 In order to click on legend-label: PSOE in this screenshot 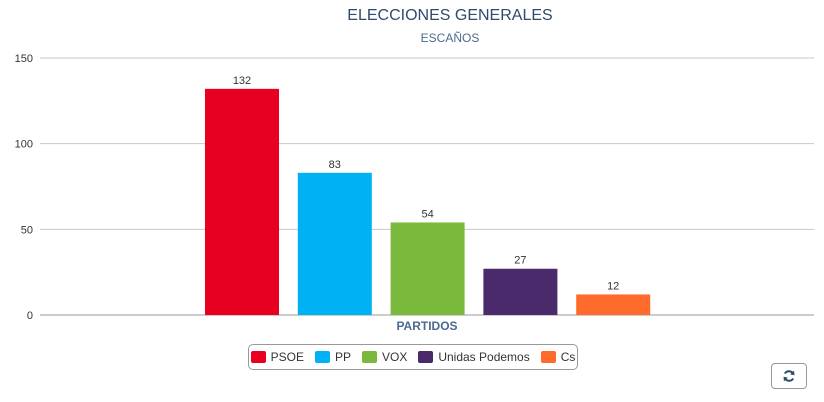, I will do `click(287, 357)`.